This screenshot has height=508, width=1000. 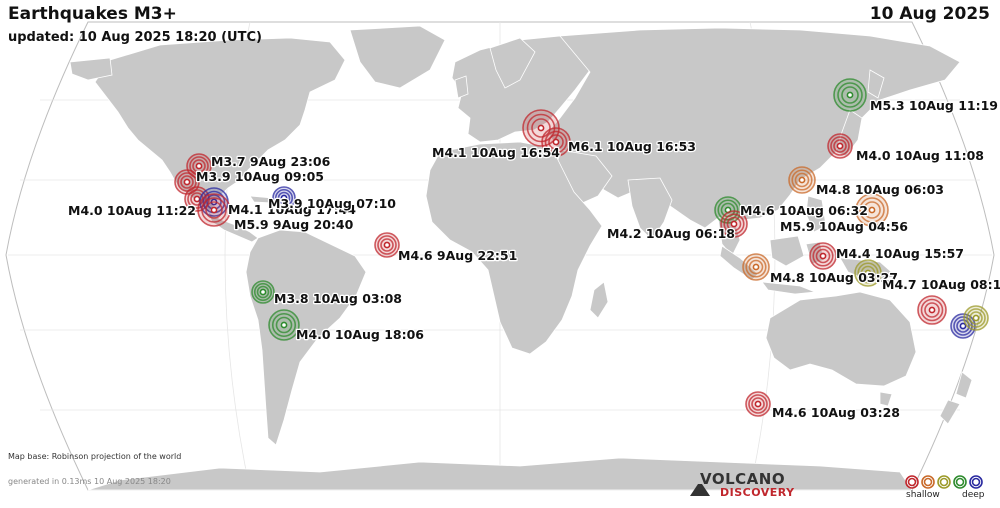 I want to click on quake-label: M4.8 10Aug 03:27, so click(x=834, y=277).